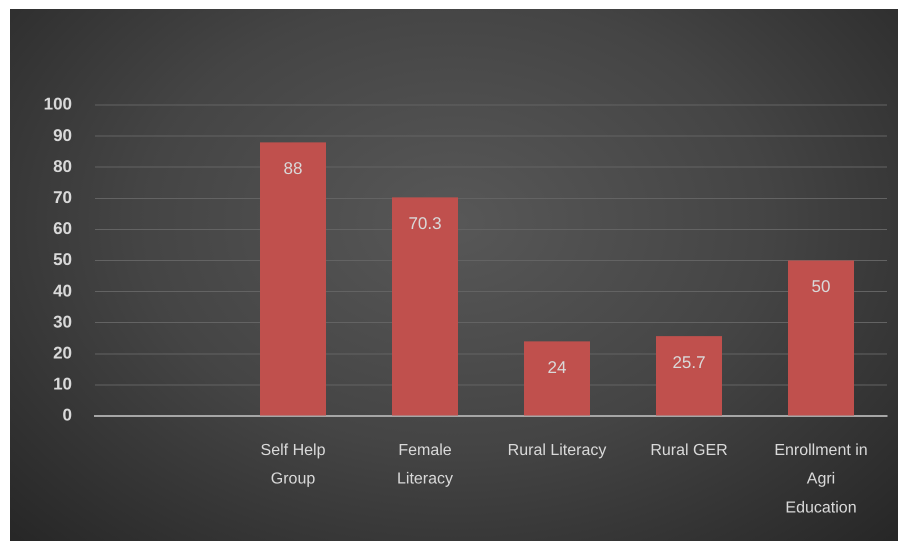 The width and height of the screenshot is (898, 541). I want to click on data-label: 50, so click(821, 286).